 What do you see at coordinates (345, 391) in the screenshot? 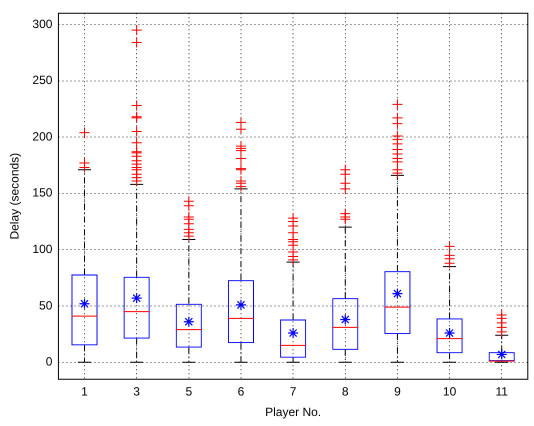
I see `x-tick-label: 8` at bounding box center [345, 391].